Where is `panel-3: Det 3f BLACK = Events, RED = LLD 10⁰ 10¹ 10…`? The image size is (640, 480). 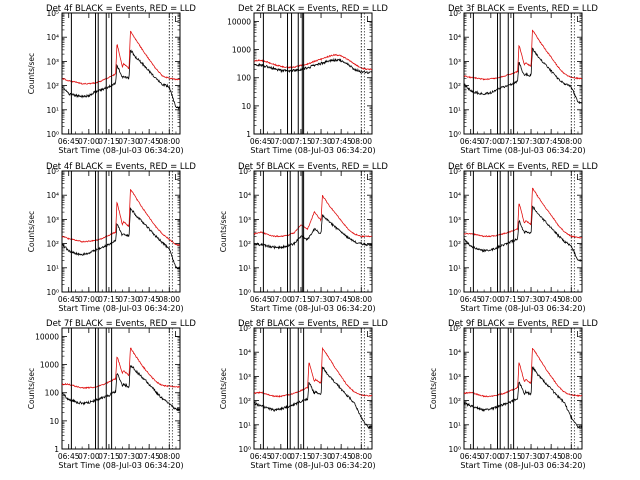
panel-3: Det 3f BLACK = Events, RED = LLD 10⁰ 10¹ 10… is located at coordinates (523, 79).